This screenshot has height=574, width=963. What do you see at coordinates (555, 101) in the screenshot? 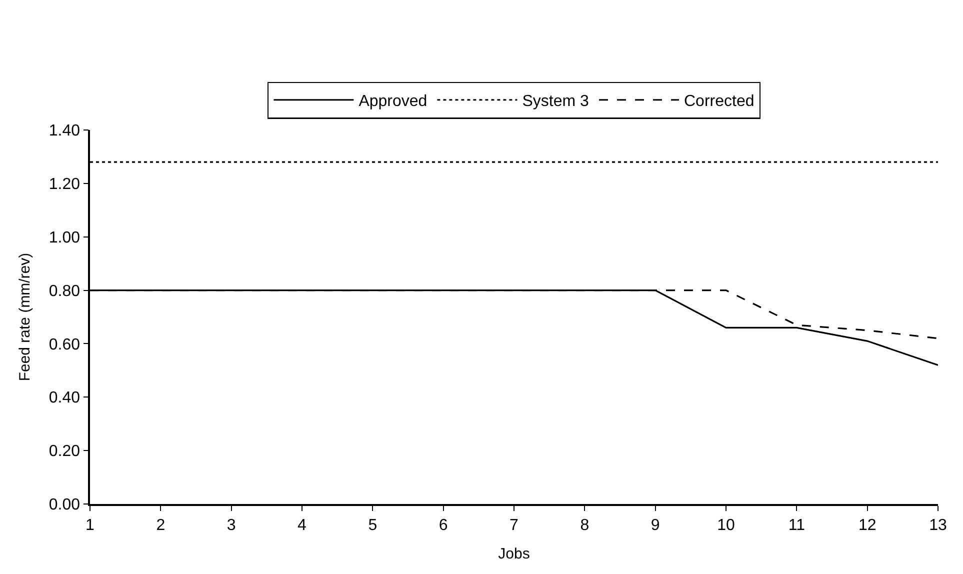
I see `text: System 3` at bounding box center [555, 101].